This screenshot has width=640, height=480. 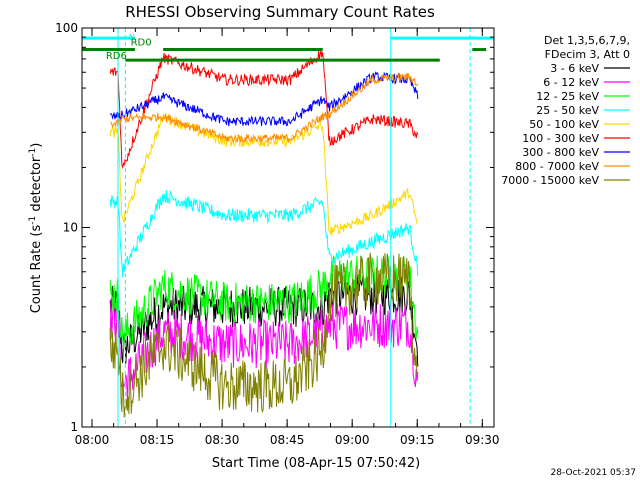 What do you see at coordinates (587, 40) in the screenshot?
I see `legend-header-1: Det 1,3,5,6,7,9,` at bounding box center [587, 40].